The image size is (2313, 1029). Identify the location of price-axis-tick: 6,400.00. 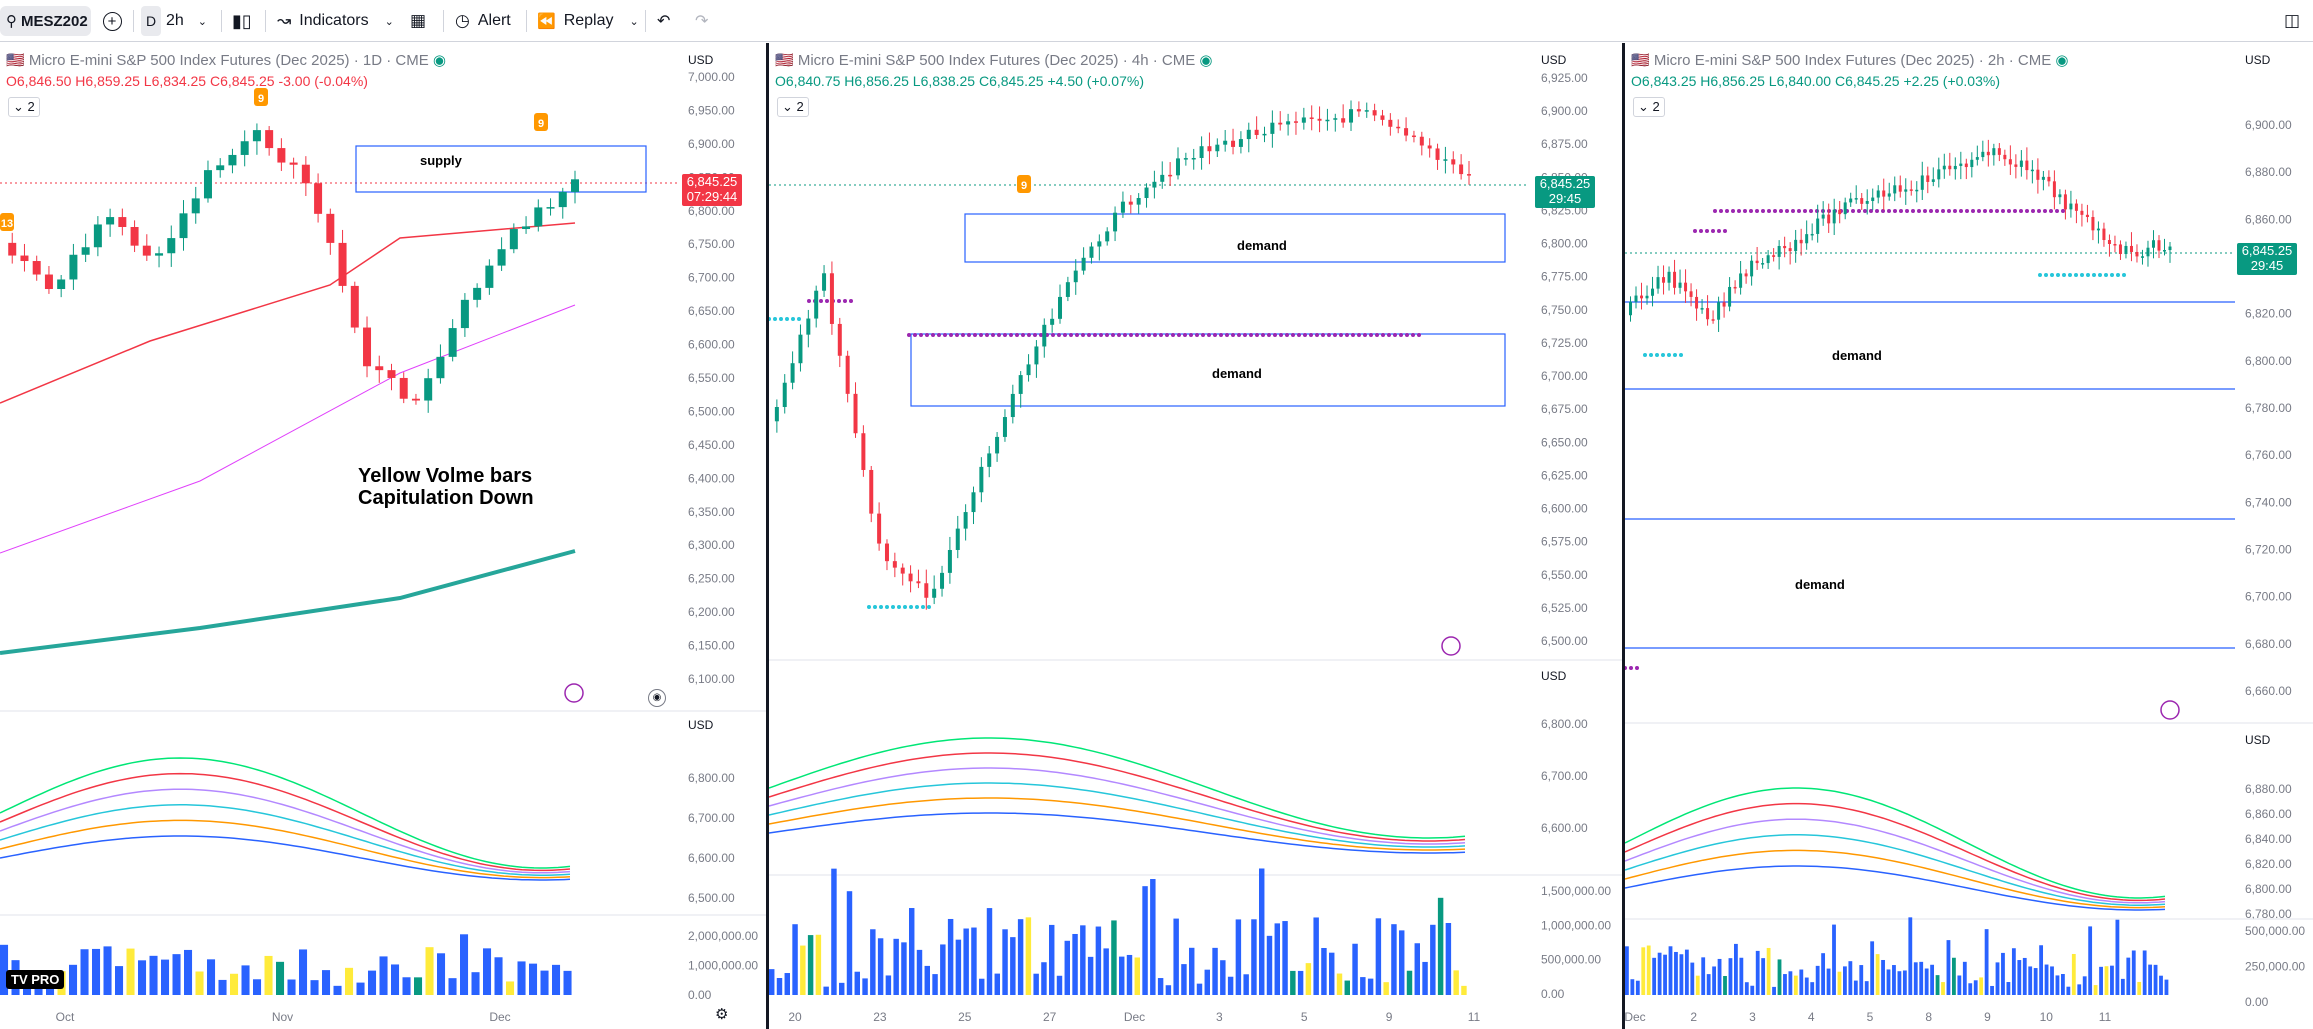
(711, 478).